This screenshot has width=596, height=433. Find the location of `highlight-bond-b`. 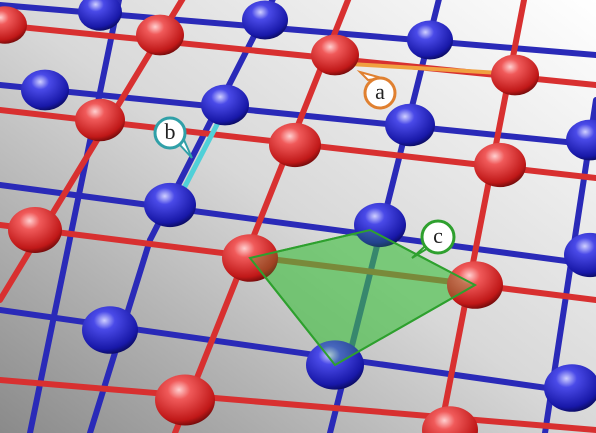

highlight-bond-b is located at coordinates (201, 155).